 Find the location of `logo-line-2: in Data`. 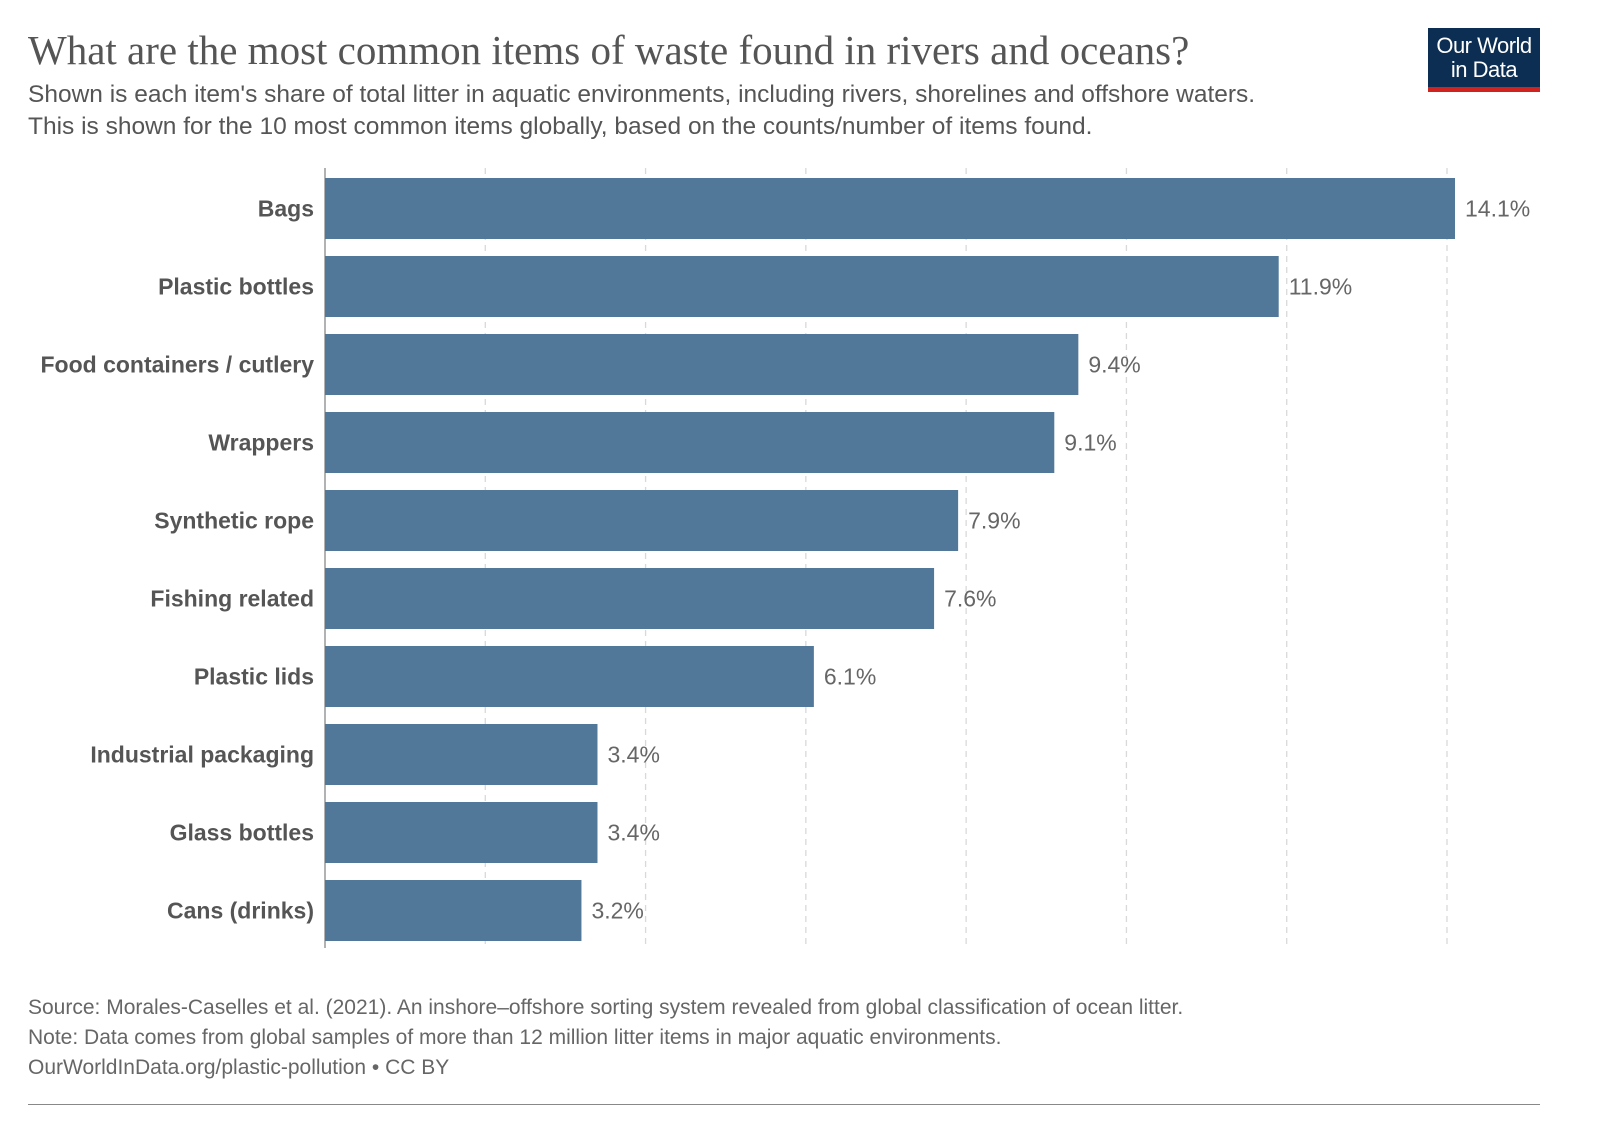

logo-line-2: in Data is located at coordinates (1484, 69).